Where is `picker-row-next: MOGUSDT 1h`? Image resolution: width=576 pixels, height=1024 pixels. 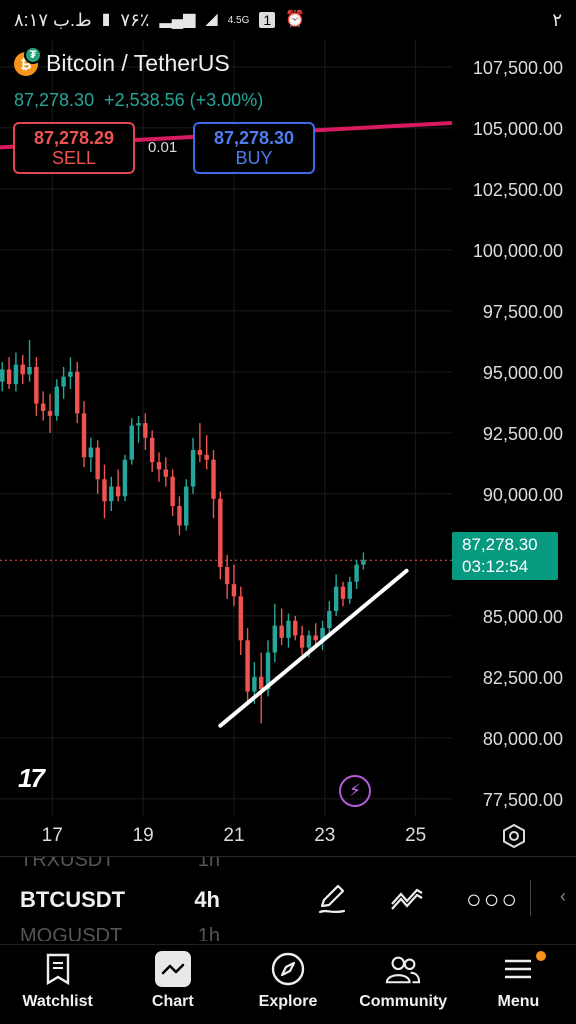
picker-row-next: MOGUSDT 1h is located at coordinates (120, 933).